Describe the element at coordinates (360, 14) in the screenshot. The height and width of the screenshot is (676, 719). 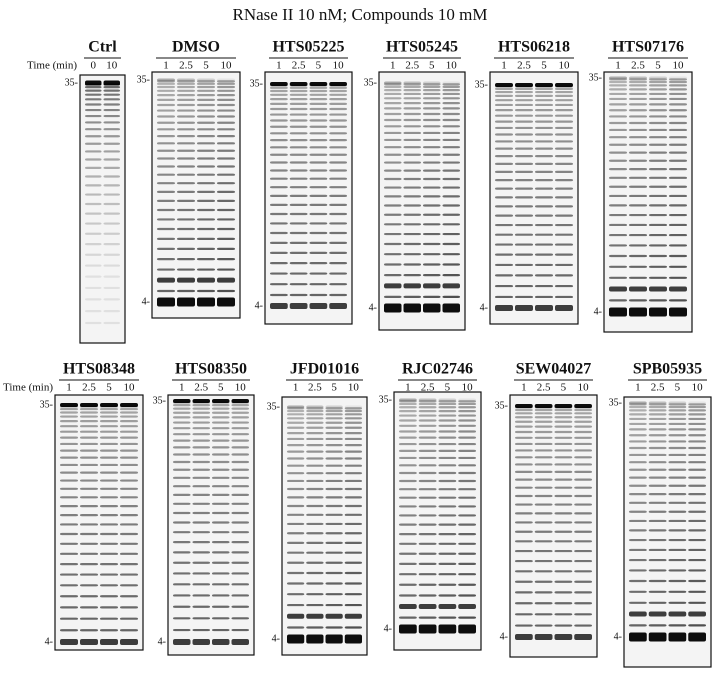
I see `figure-title: RNase II 10 nM; Compounds 10 mM` at that location.